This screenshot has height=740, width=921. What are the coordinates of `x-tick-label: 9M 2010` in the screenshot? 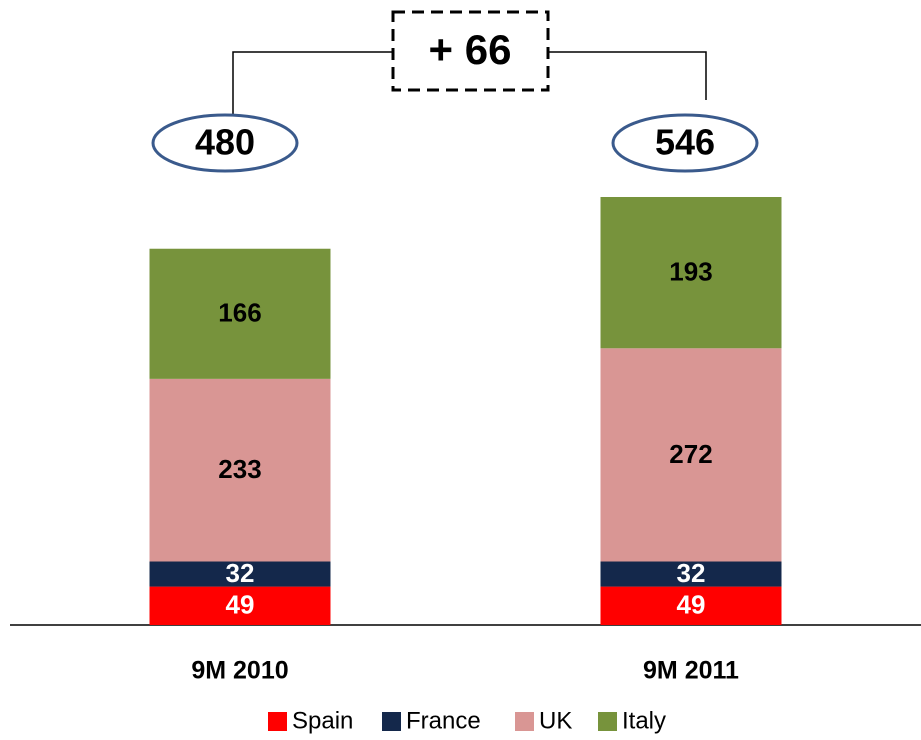 It's located at (239, 671).